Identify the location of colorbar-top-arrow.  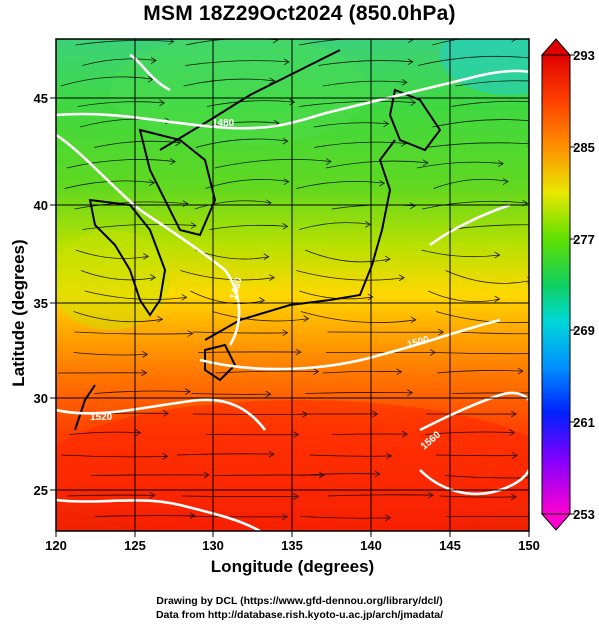
(556, 47).